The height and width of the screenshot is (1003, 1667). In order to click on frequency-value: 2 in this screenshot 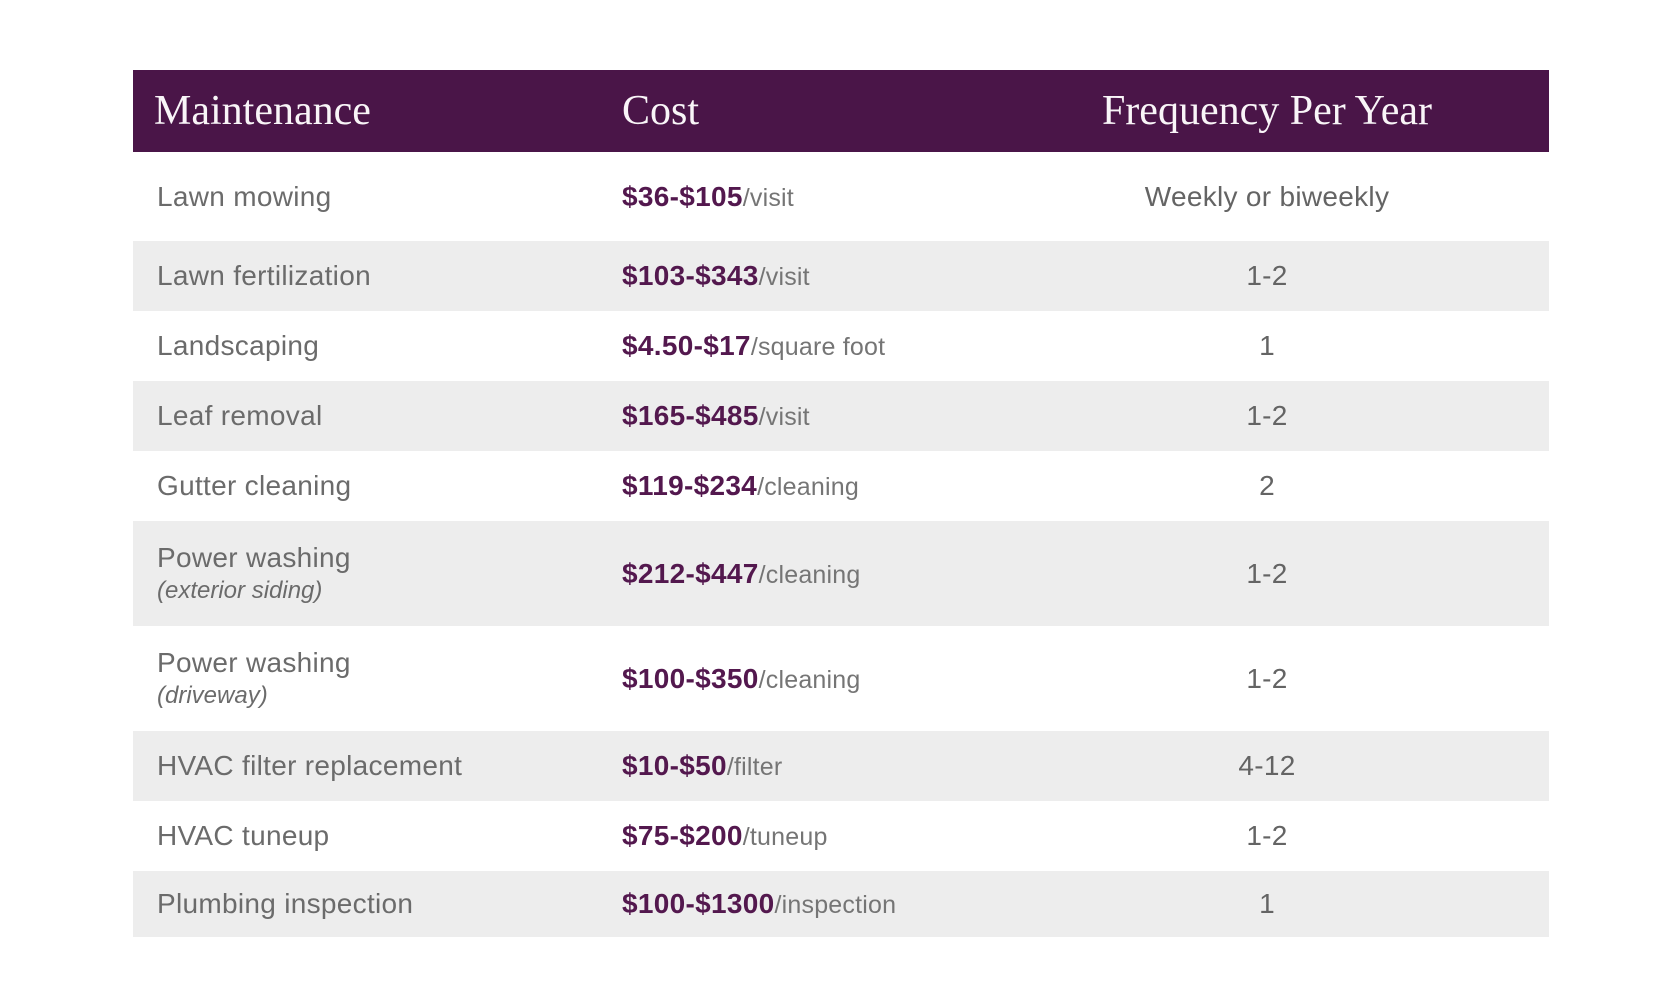, I will do `click(1267, 485)`.